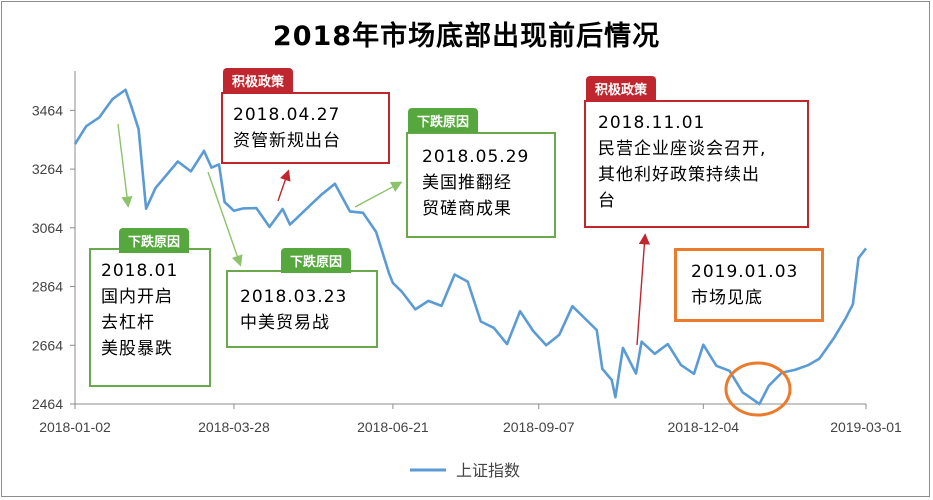  What do you see at coordinates (467, 209) in the screenshot?
I see `annotation-line: 贸磋商成果` at bounding box center [467, 209].